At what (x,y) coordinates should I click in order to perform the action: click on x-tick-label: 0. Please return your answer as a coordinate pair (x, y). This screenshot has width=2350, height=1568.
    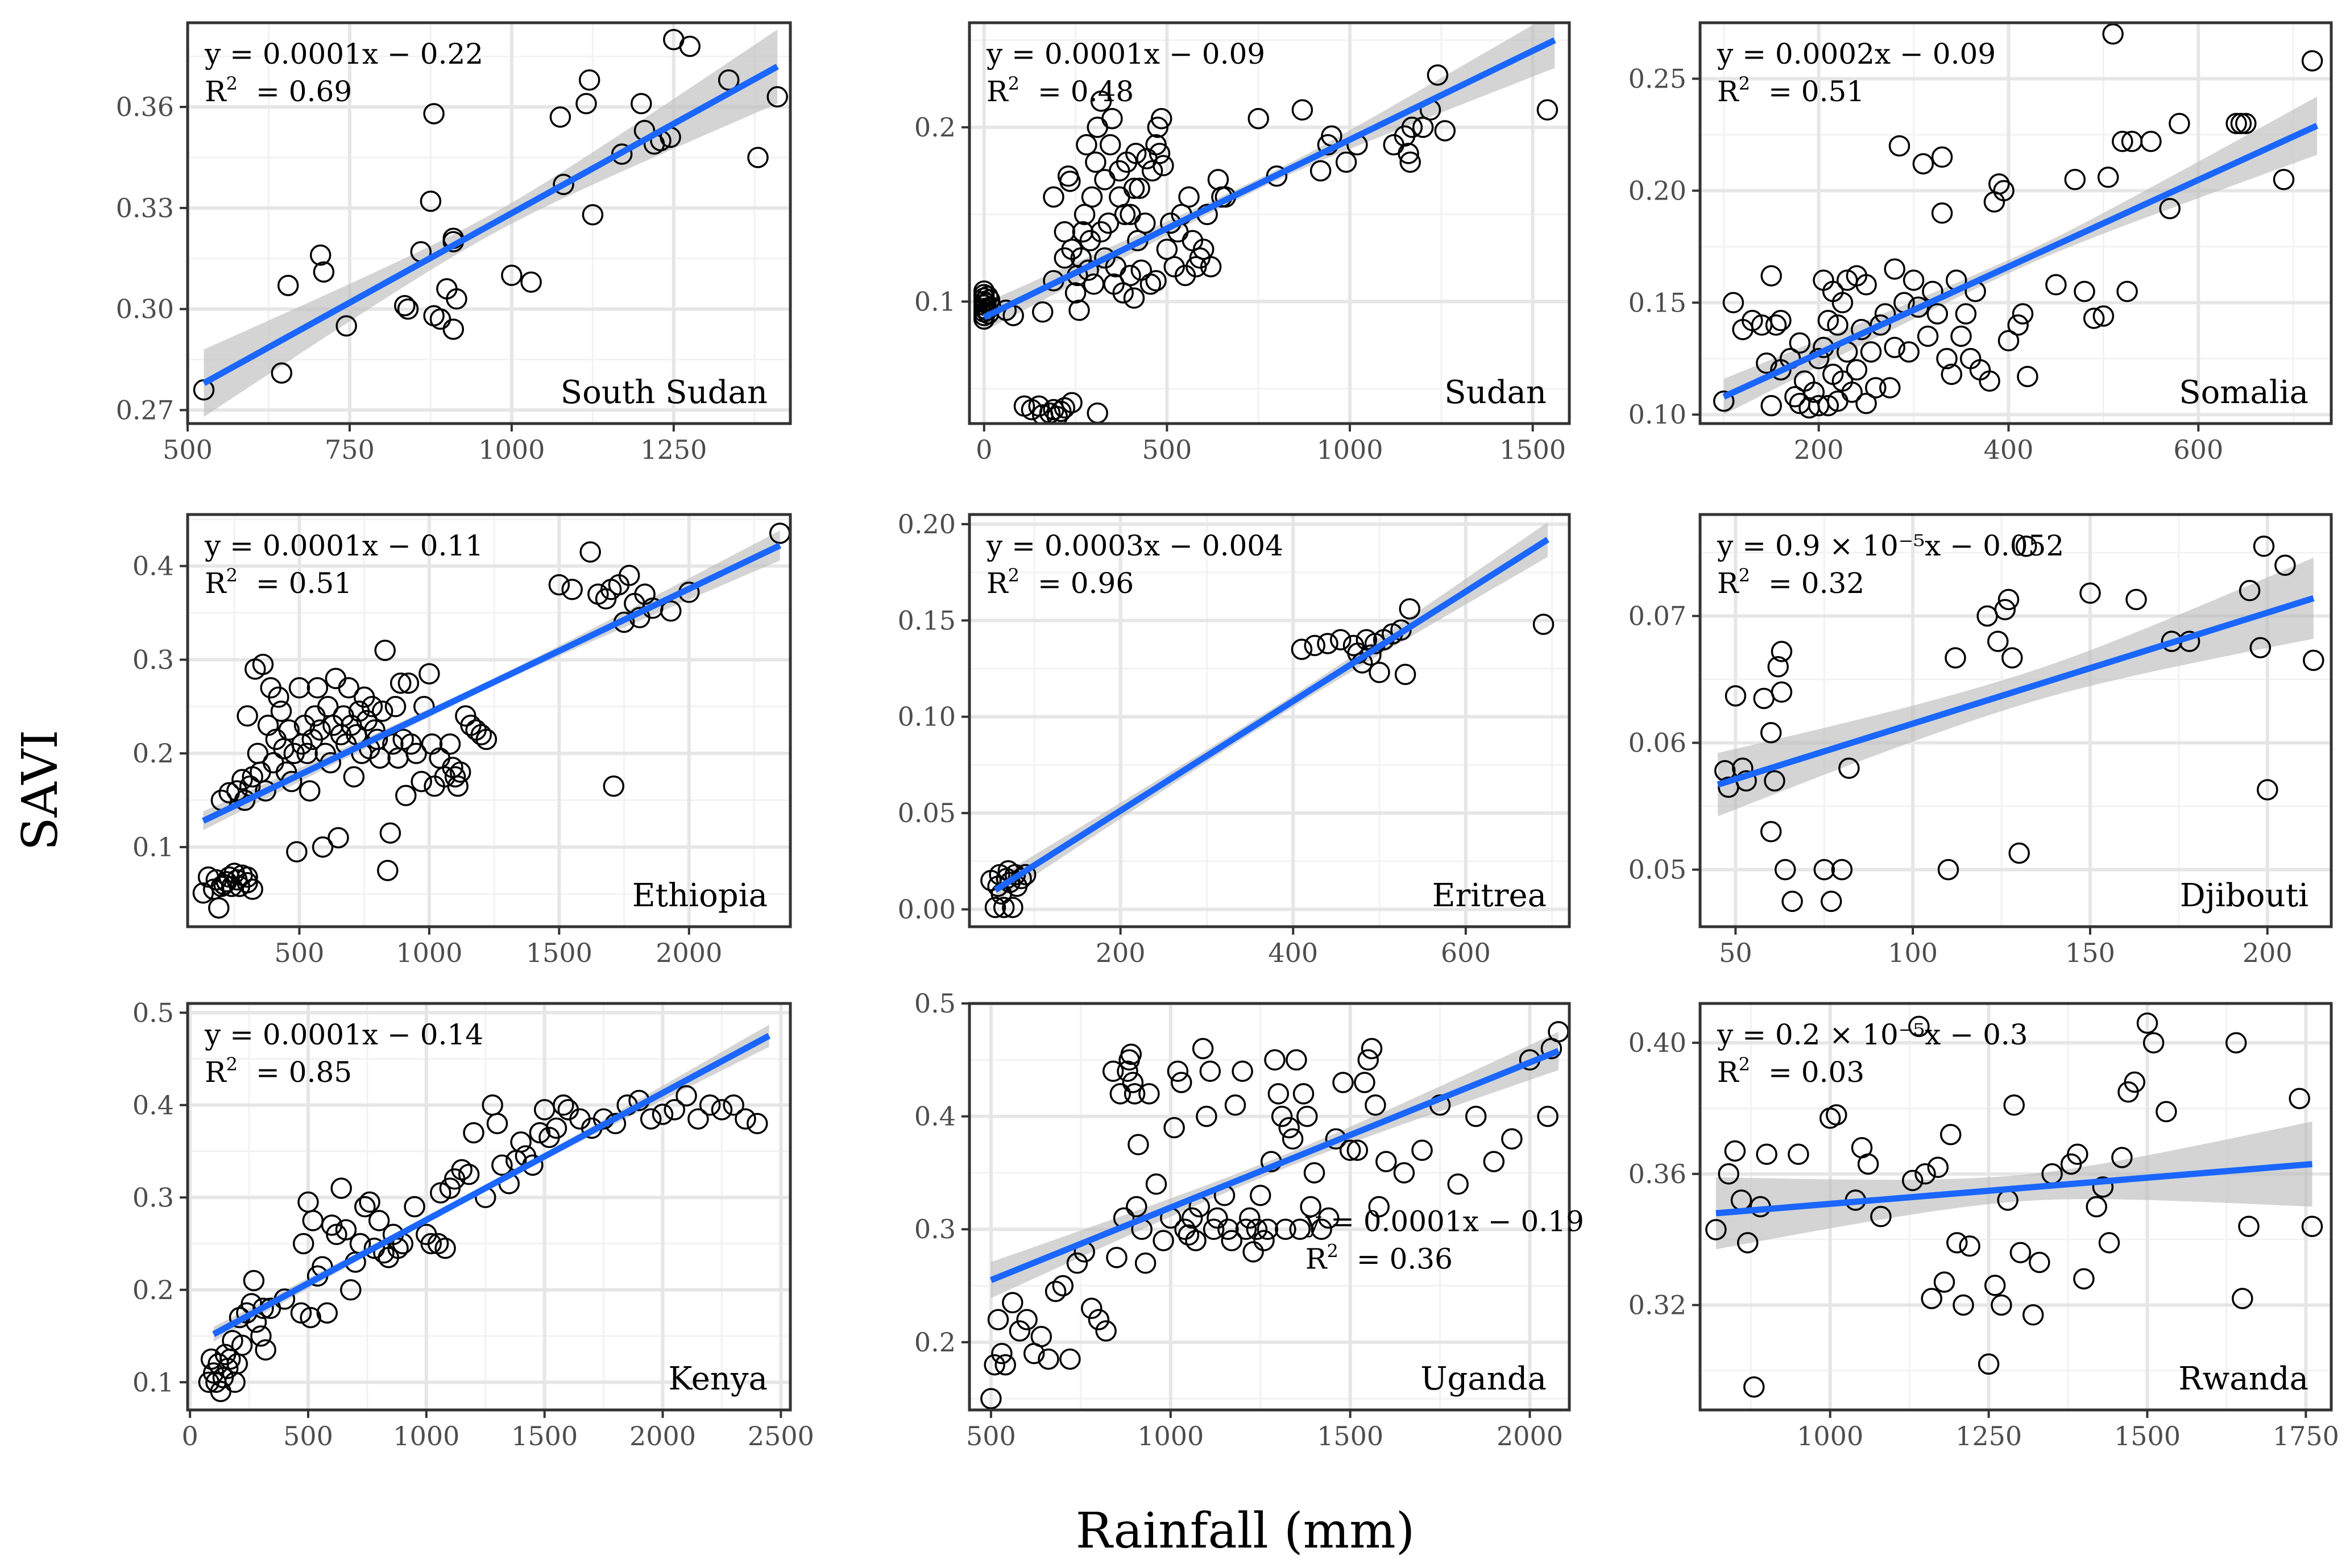
    Looking at the image, I should click on (984, 450).